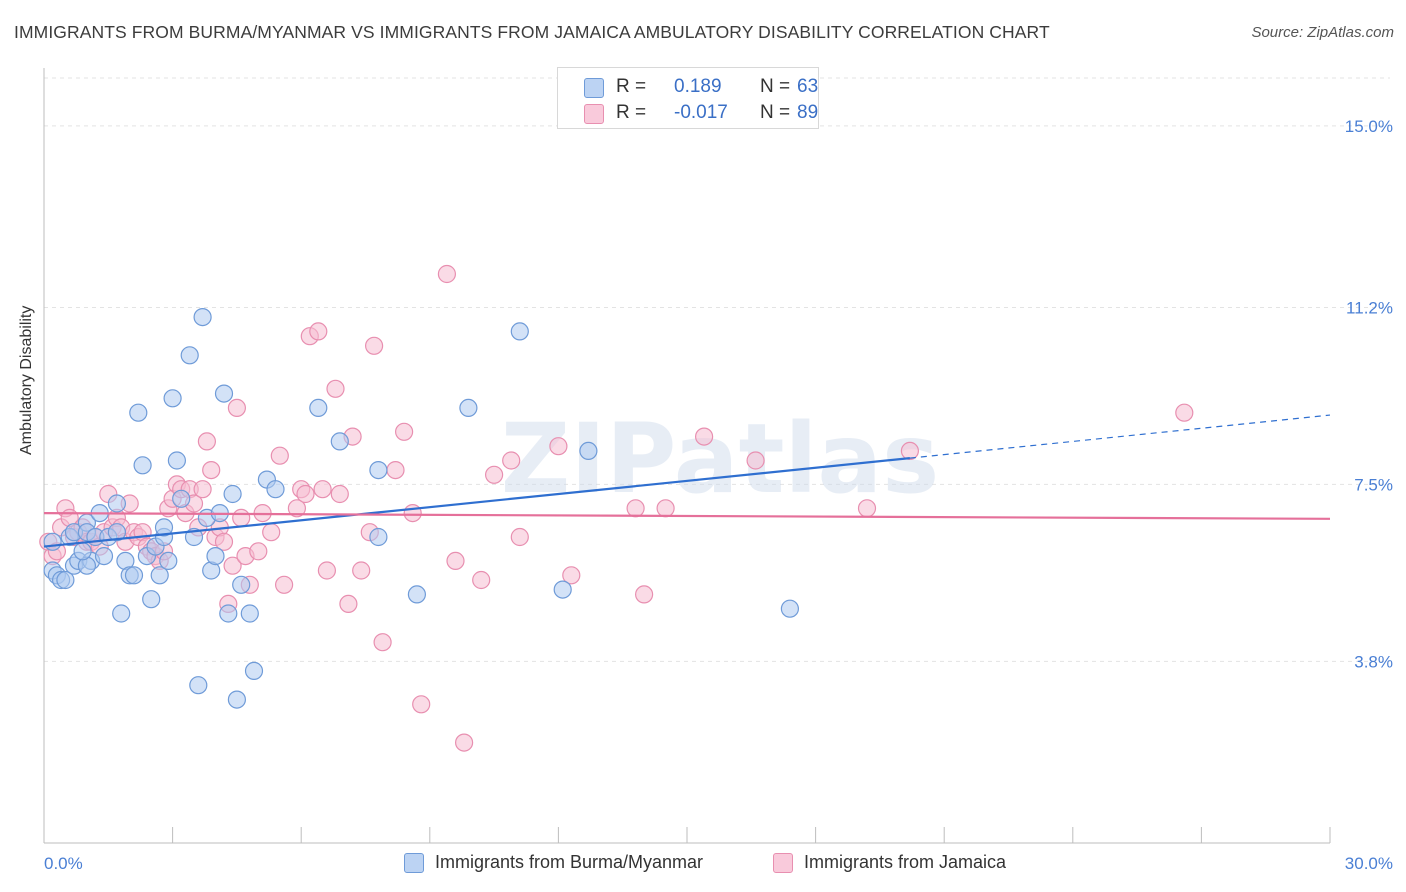  Describe the element at coordinates (1120, 436) in the screenshot. I see `burma-trend-extension` at that location.